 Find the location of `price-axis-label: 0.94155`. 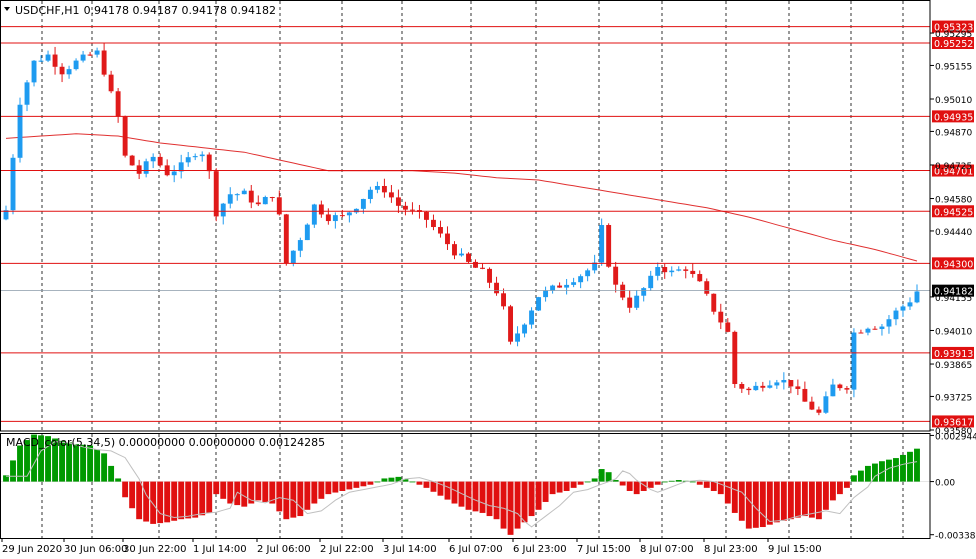

price-axis-label: 0.94155 is located at coordinates (953, 299).